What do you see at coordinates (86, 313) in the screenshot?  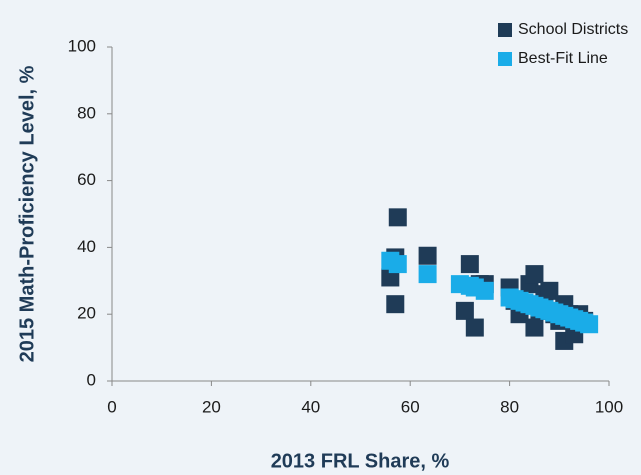 I see `y-tick-label: 20` at bounding box center [86, 313].